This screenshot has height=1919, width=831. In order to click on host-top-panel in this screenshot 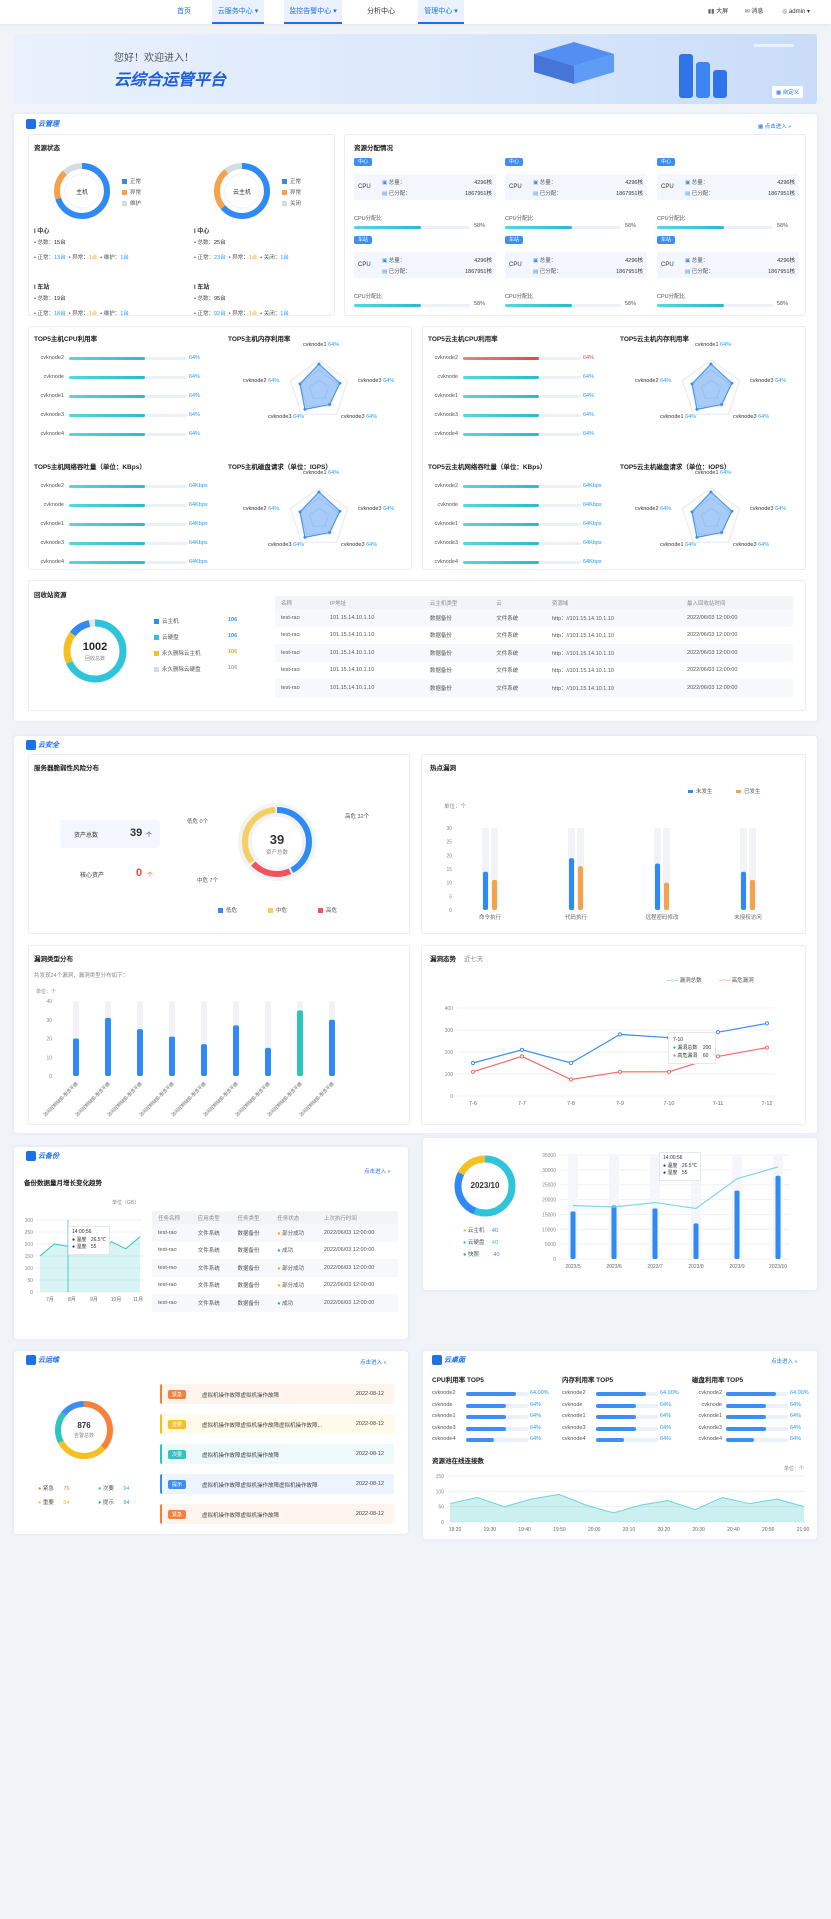, I will do `click(220, 448)`.